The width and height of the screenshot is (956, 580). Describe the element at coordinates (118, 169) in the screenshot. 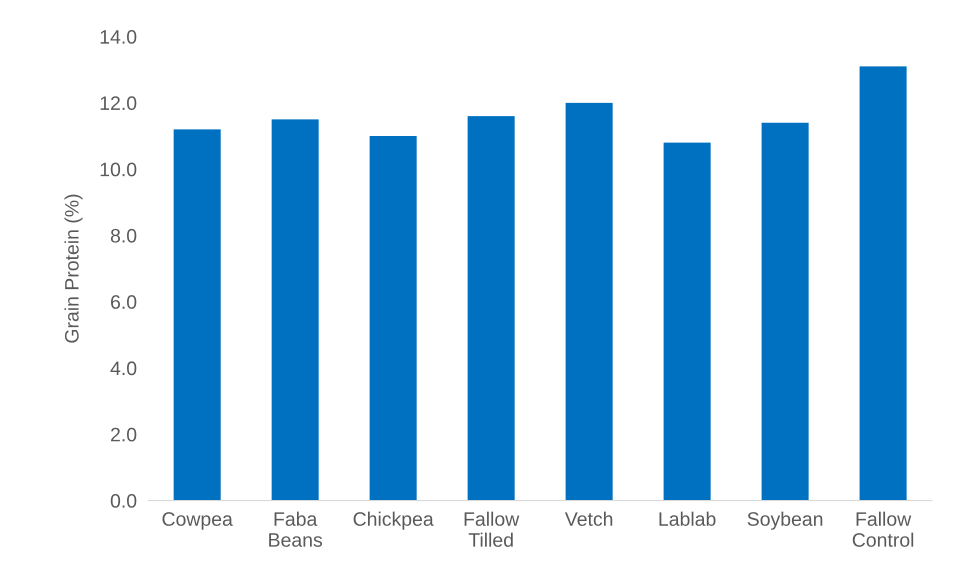

I see `y-tick-label: 10.0` at that location.